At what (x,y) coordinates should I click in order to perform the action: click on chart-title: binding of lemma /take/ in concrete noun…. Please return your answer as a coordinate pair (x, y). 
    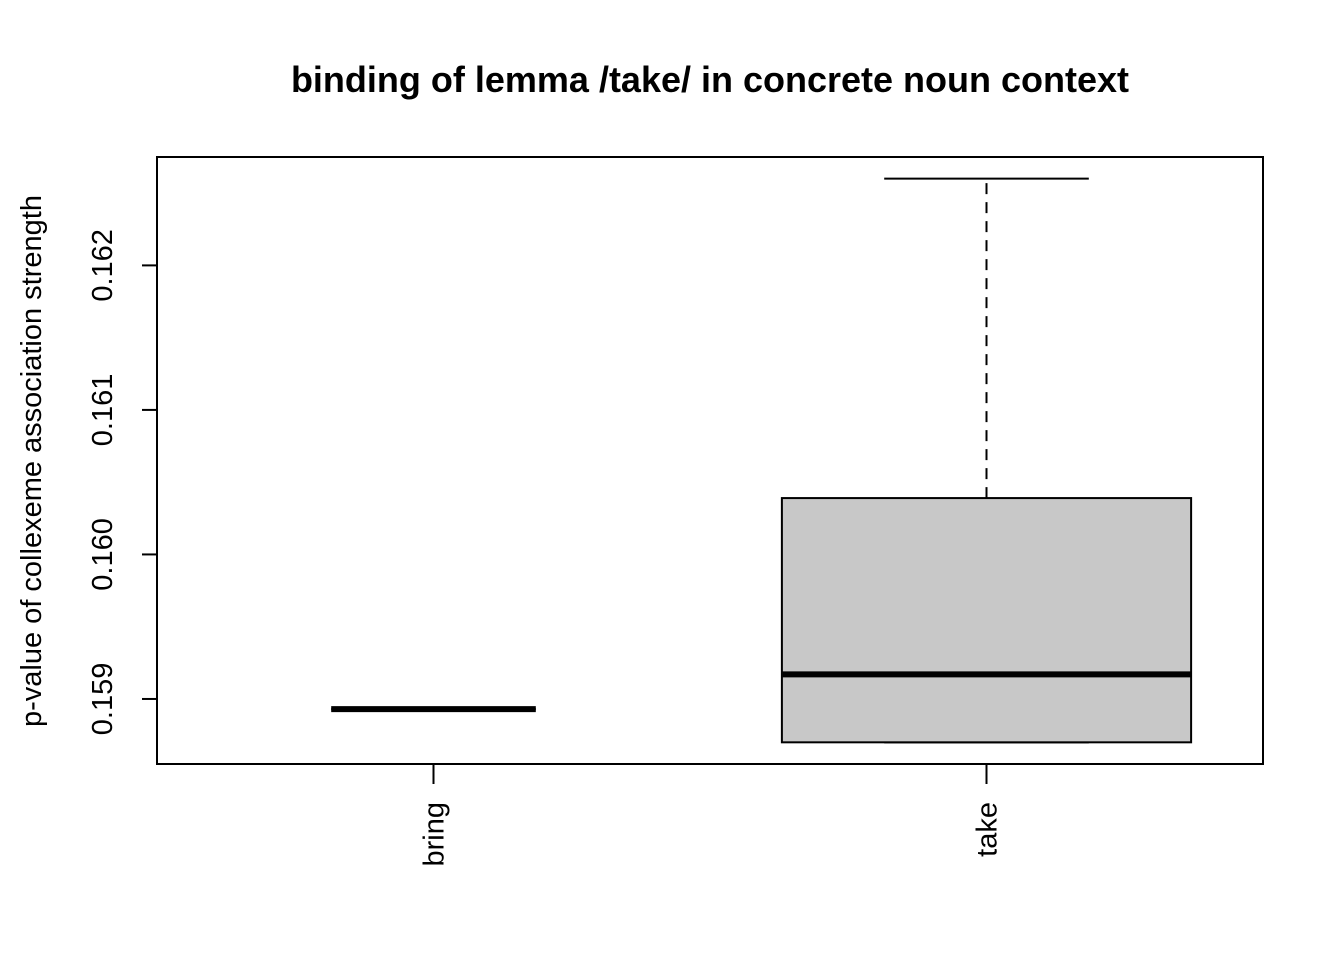
    Looking at the image, I should click on (710, 79).